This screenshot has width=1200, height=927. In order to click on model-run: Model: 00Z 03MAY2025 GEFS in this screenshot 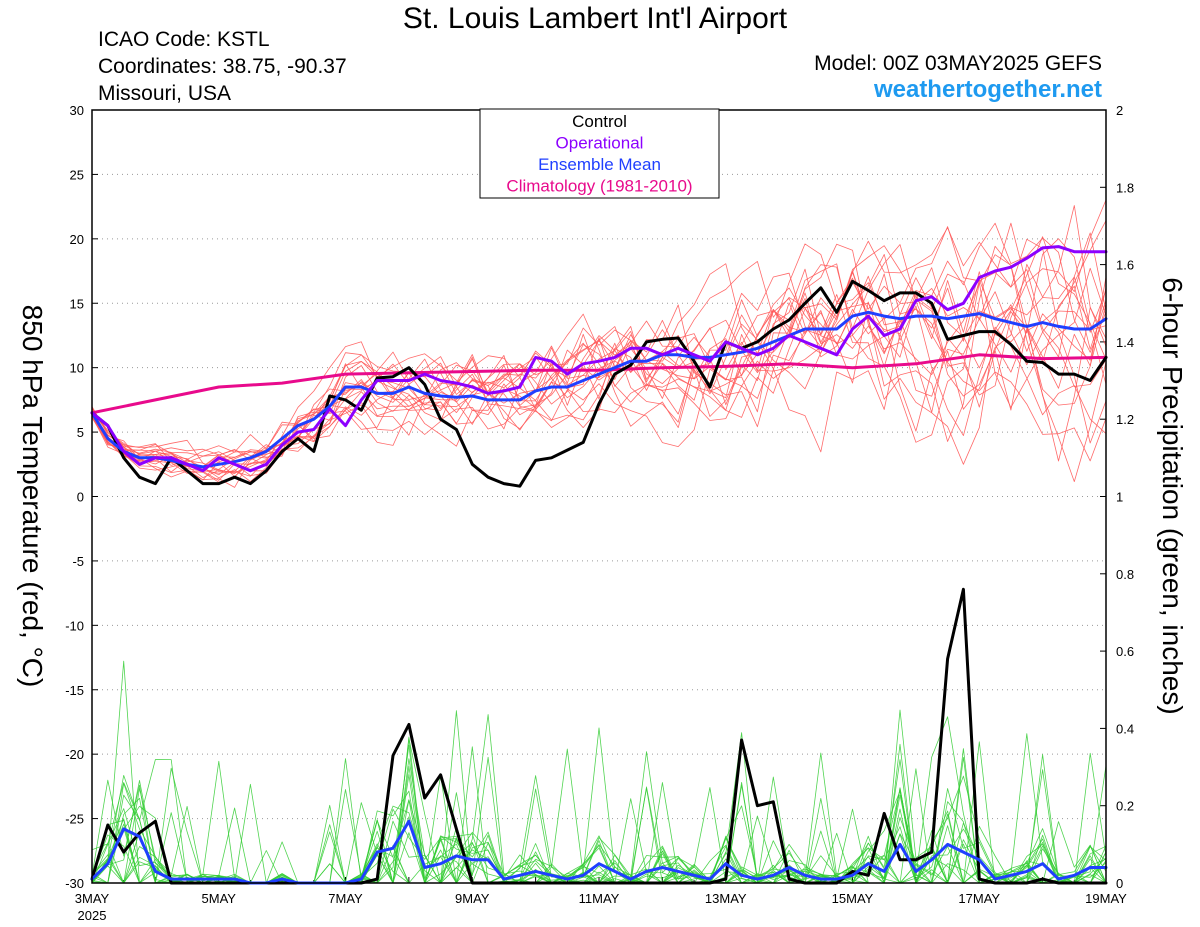, I will do `click(958, 63)`.